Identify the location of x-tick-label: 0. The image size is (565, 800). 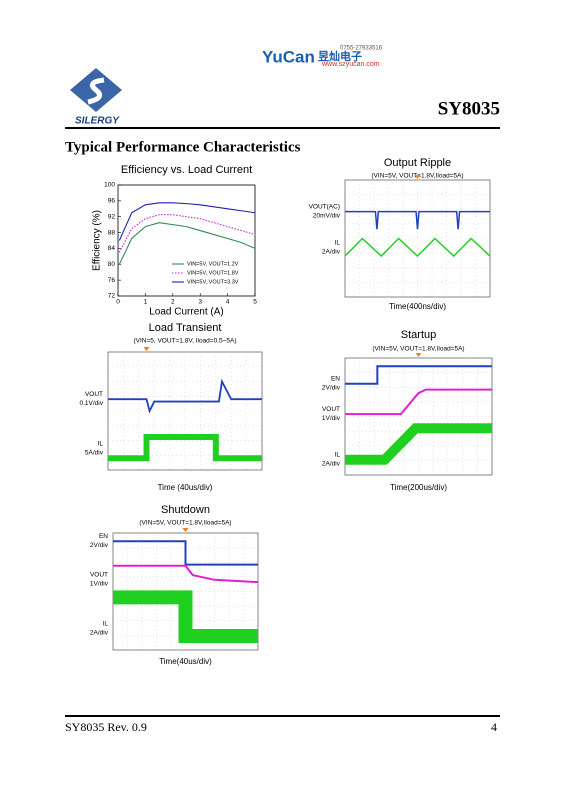
(118, 302).